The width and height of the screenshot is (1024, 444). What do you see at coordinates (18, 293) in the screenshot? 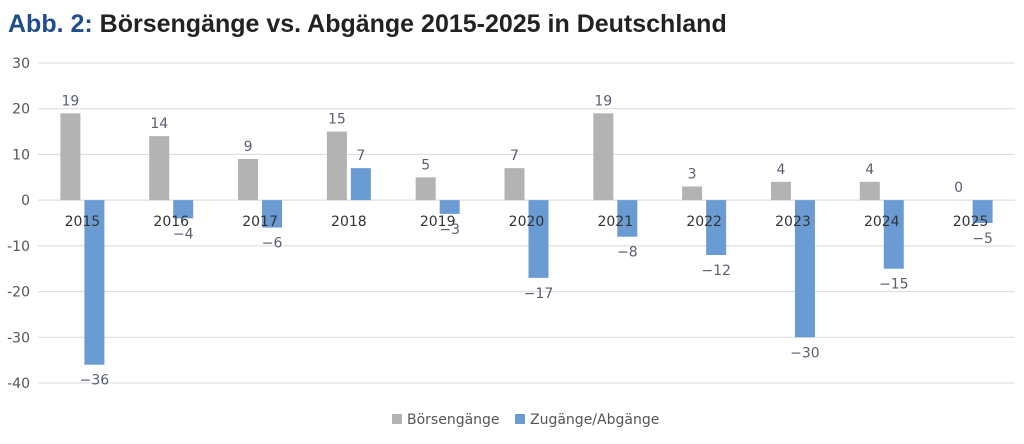
I see `y-tick-label: -20` at bounding box center [18, 293].